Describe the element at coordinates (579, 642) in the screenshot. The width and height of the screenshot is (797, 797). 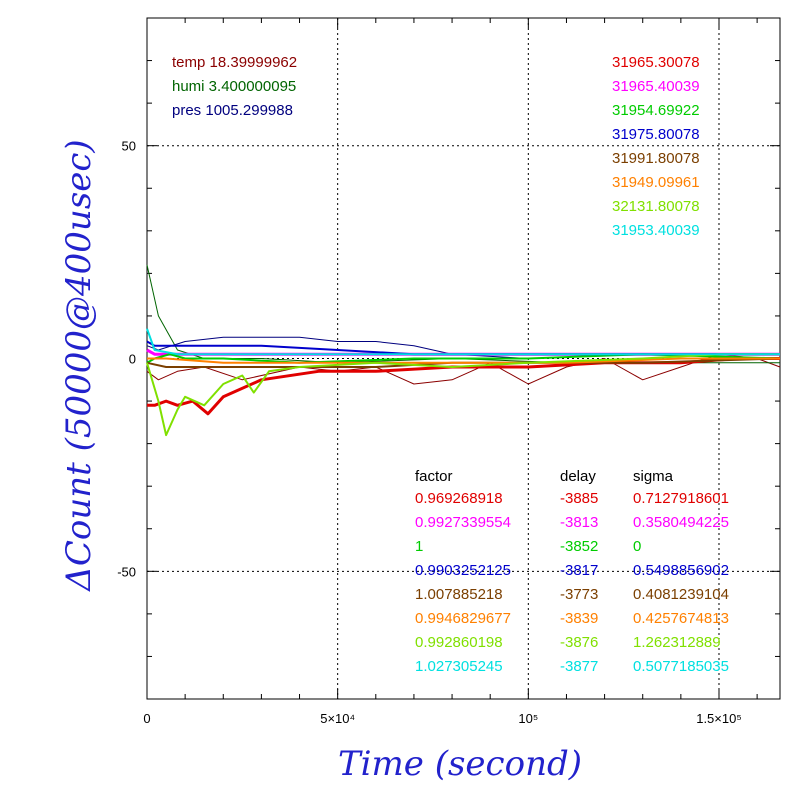
I see `table-delay-value: -3876` at that location.